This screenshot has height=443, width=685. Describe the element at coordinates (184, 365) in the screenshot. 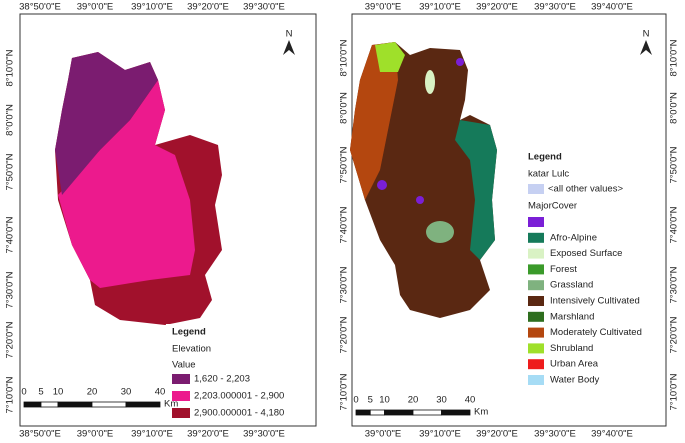

I see `legend-subtitle: Value` at that location.